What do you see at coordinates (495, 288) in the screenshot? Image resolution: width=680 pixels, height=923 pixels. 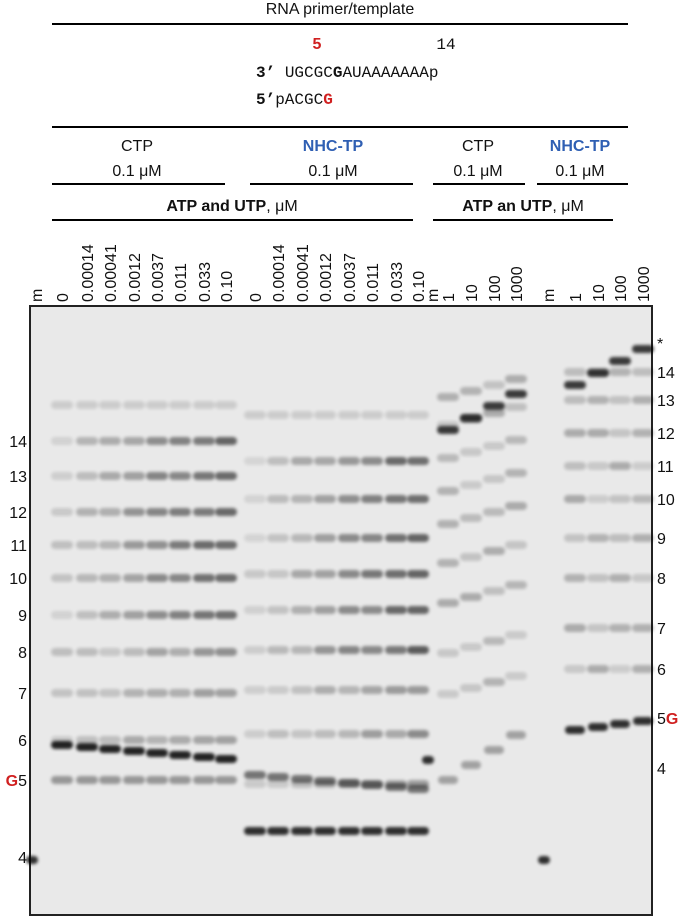 I see `lane-label: 100` at bounding box center [495, 288].